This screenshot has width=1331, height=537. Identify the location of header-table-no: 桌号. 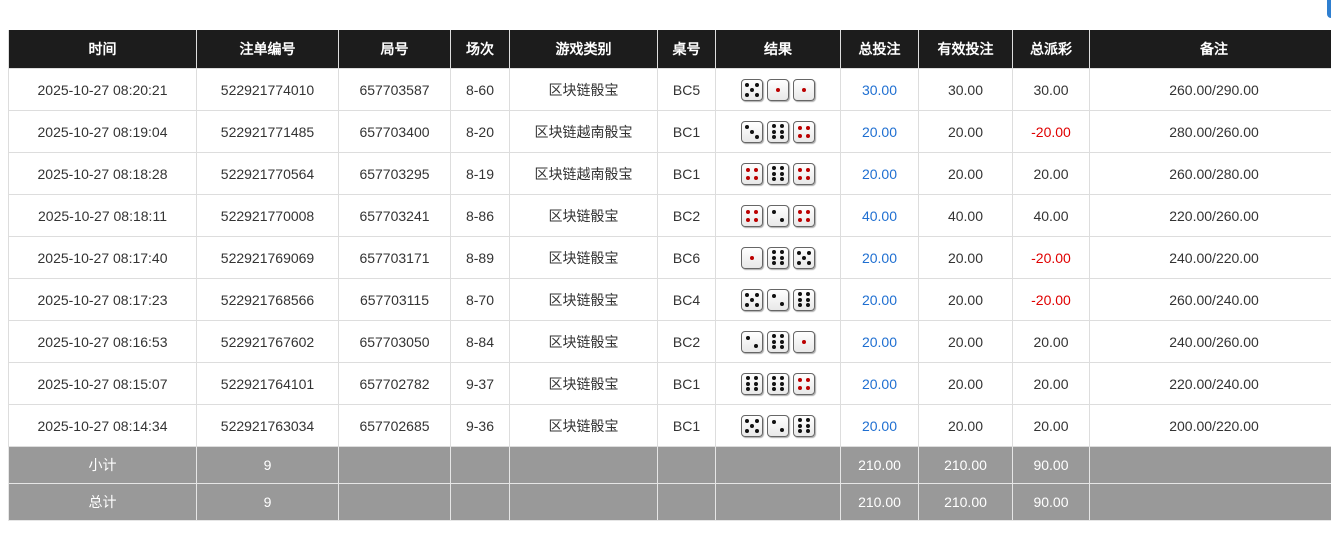
(686, 49).